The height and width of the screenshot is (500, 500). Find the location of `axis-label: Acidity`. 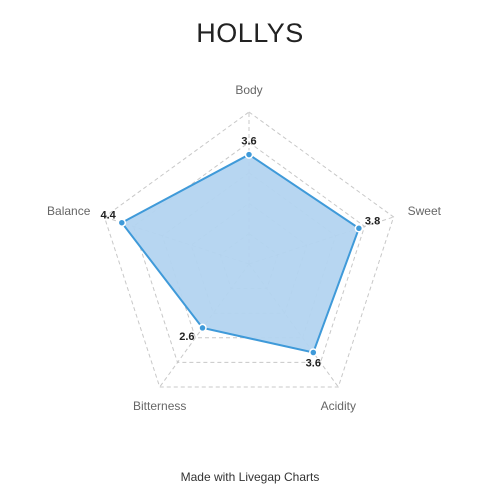

axis-label: Acidity is located at coordinates (338, 406).